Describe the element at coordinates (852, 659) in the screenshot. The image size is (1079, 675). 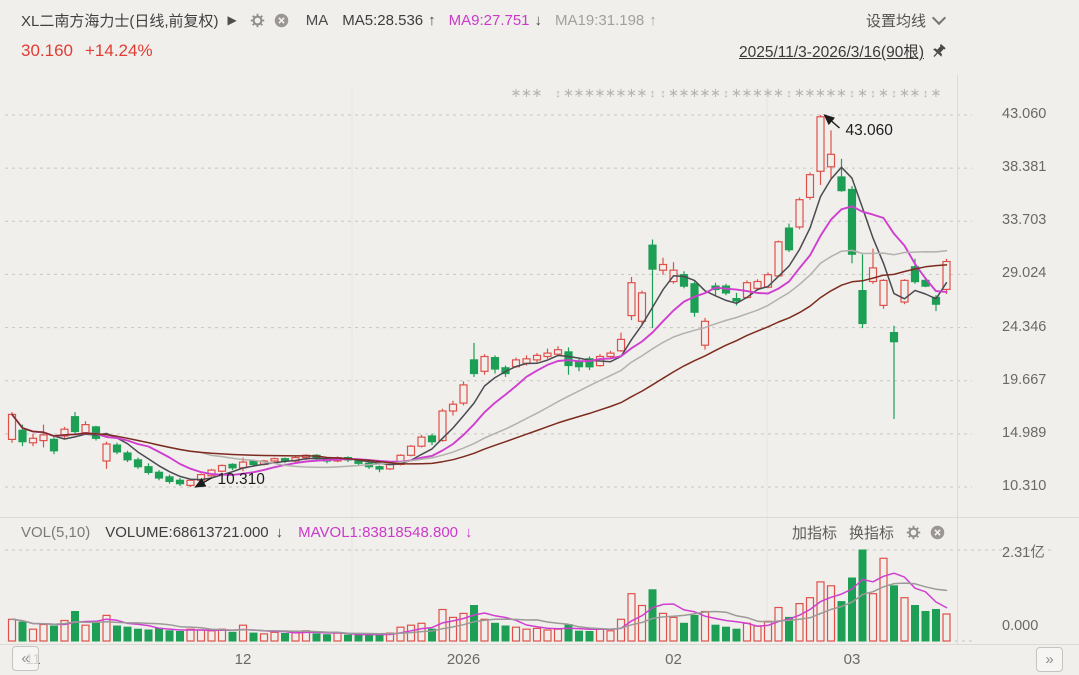
I see `x-axis-label: 03` at that location.